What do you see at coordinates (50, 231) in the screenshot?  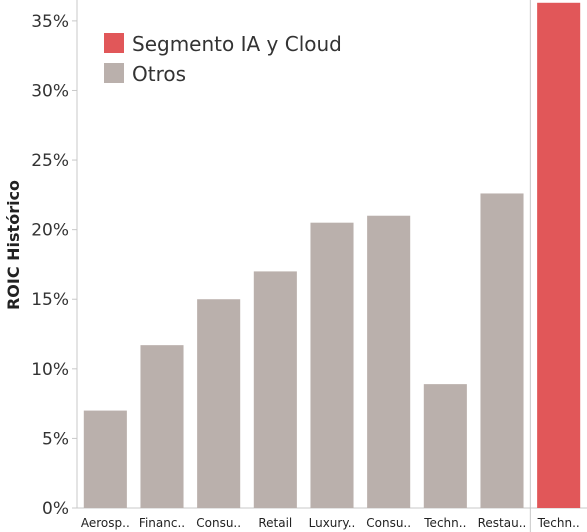 I see `y-tick-label: 20%` at bounding box center [50, 231].